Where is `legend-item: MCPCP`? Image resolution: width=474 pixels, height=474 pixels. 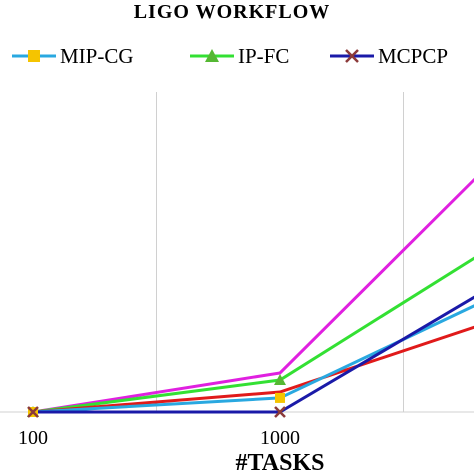
legend-item: MCPCP is located at coordinates (389, 56).